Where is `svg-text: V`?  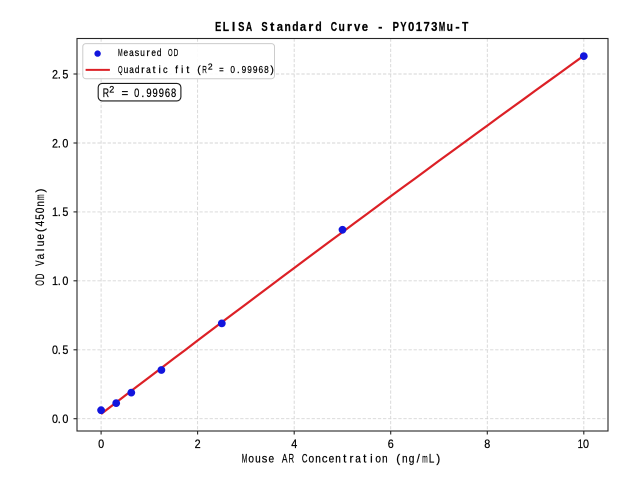 svg-text: V is located at coordinates (40, 263).